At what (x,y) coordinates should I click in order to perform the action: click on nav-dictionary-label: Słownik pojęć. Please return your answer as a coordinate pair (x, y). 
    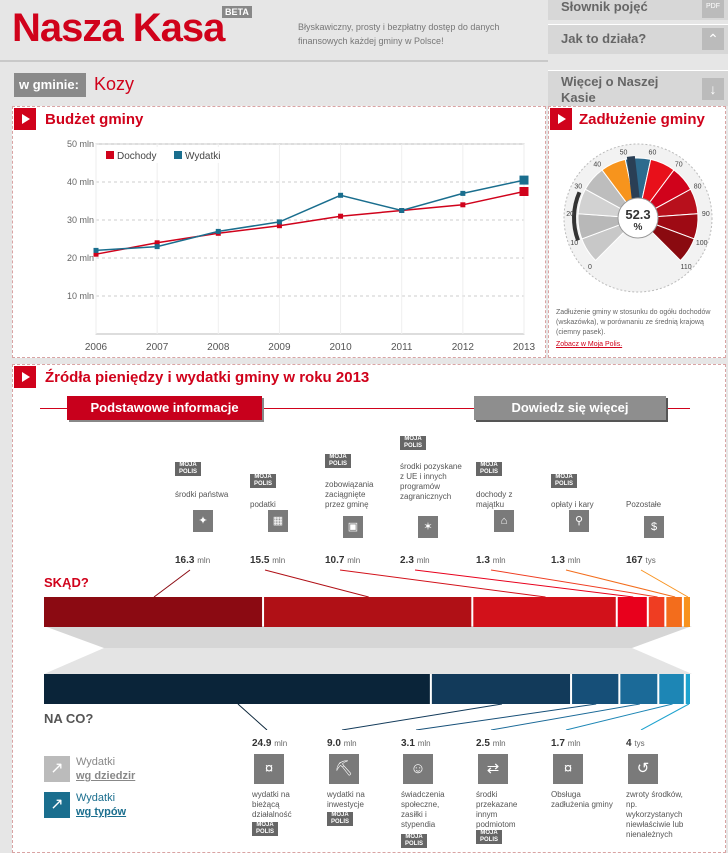
    Looking at the image, I should click on (604, 7).